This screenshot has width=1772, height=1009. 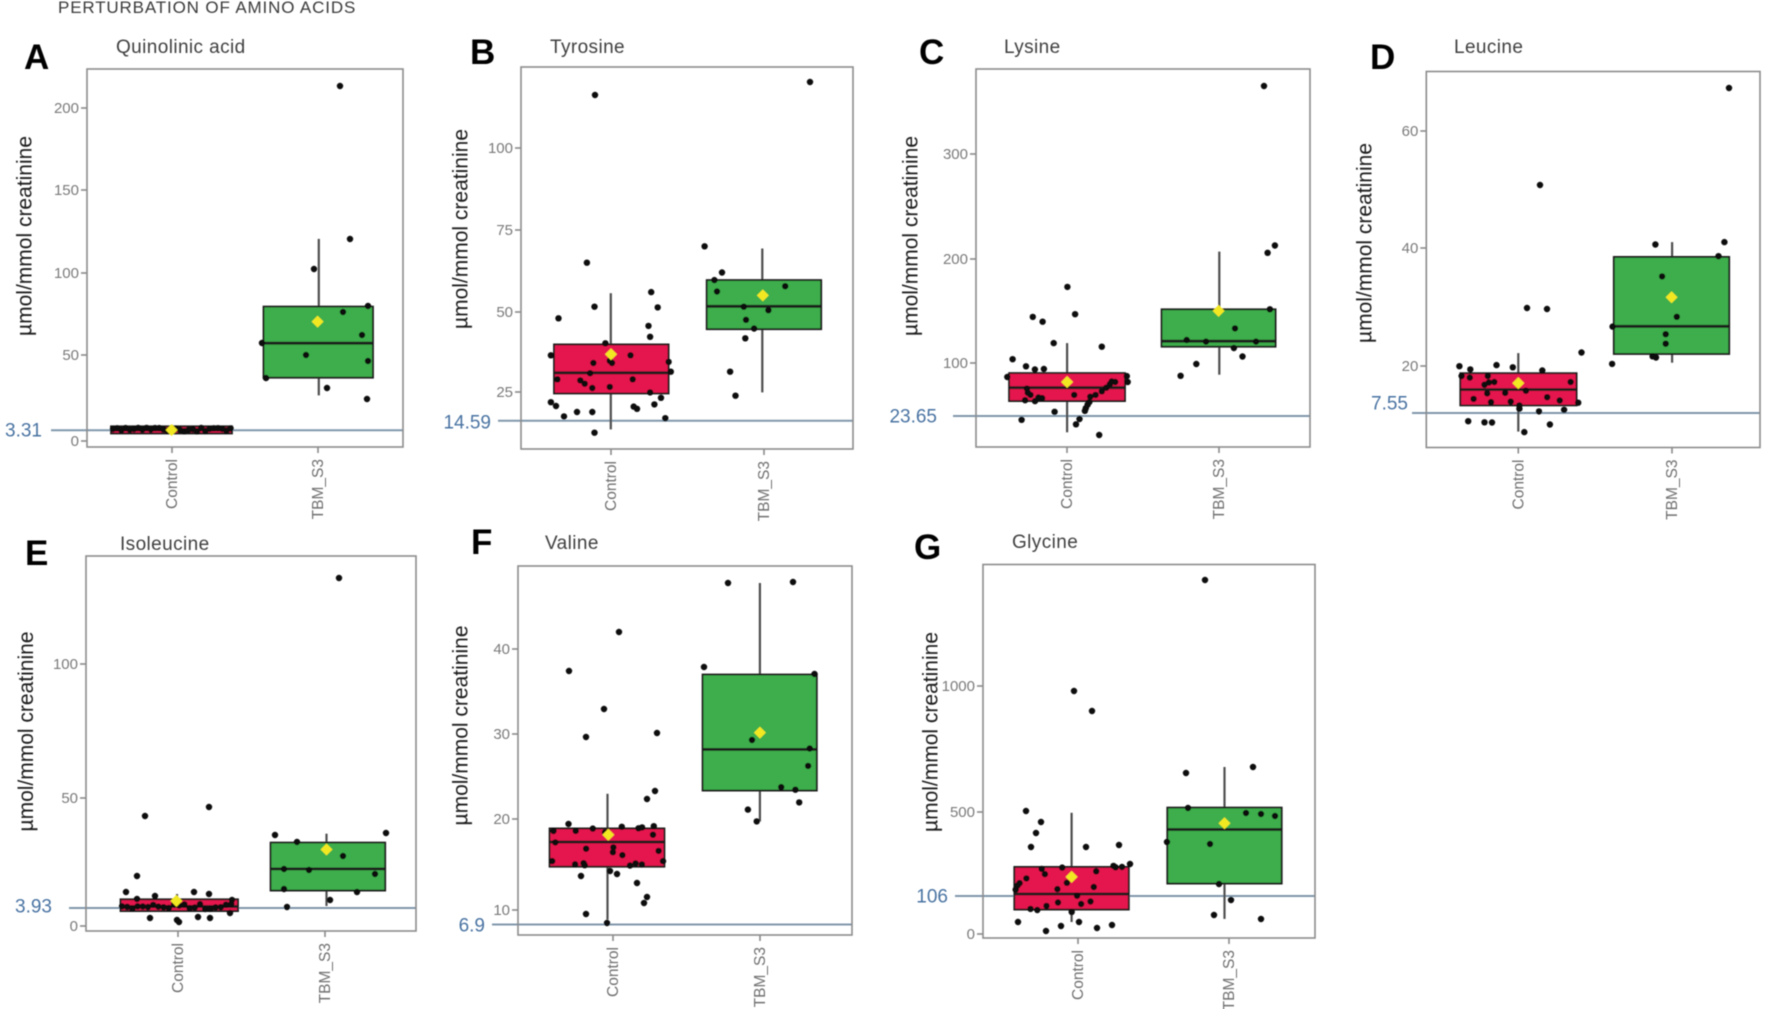 What do you see at coordinates (587, 47) in the screenshot?
I see `svg-text: Tyrosine` at bounding box center [587, 47].